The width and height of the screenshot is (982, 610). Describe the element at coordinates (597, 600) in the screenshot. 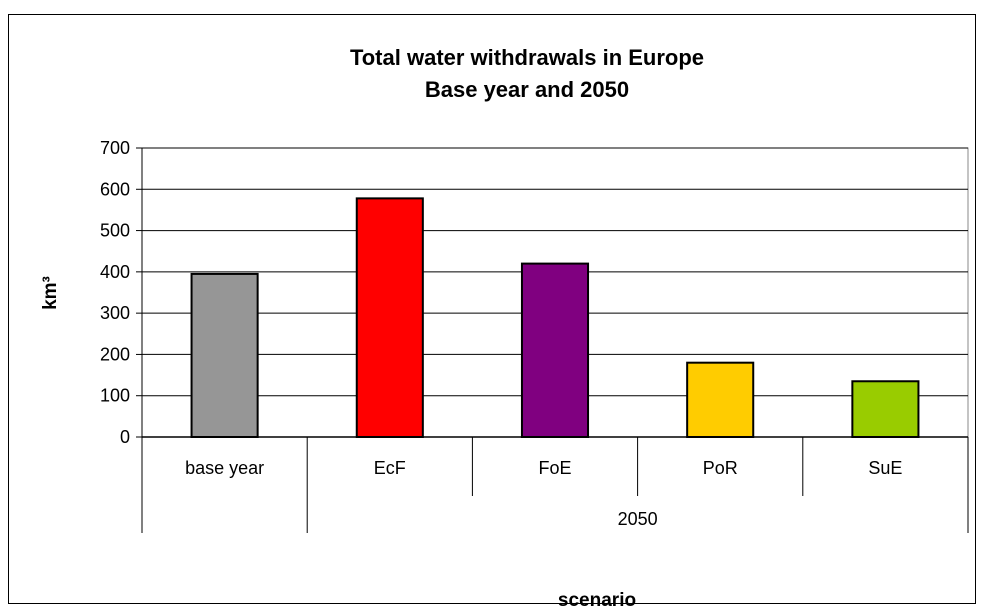

I see `x-axis-title: scenario` at that location.